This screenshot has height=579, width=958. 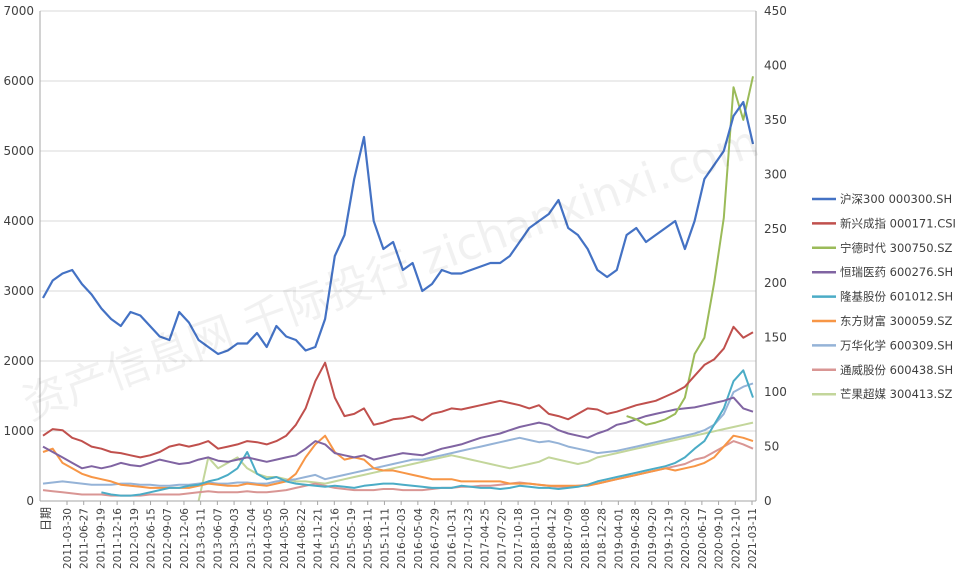 What do you see at coordinates (553, 538) in the screenshot?
I see `x-tick-label: 2018-04-12` at bounding box center [553, 538].